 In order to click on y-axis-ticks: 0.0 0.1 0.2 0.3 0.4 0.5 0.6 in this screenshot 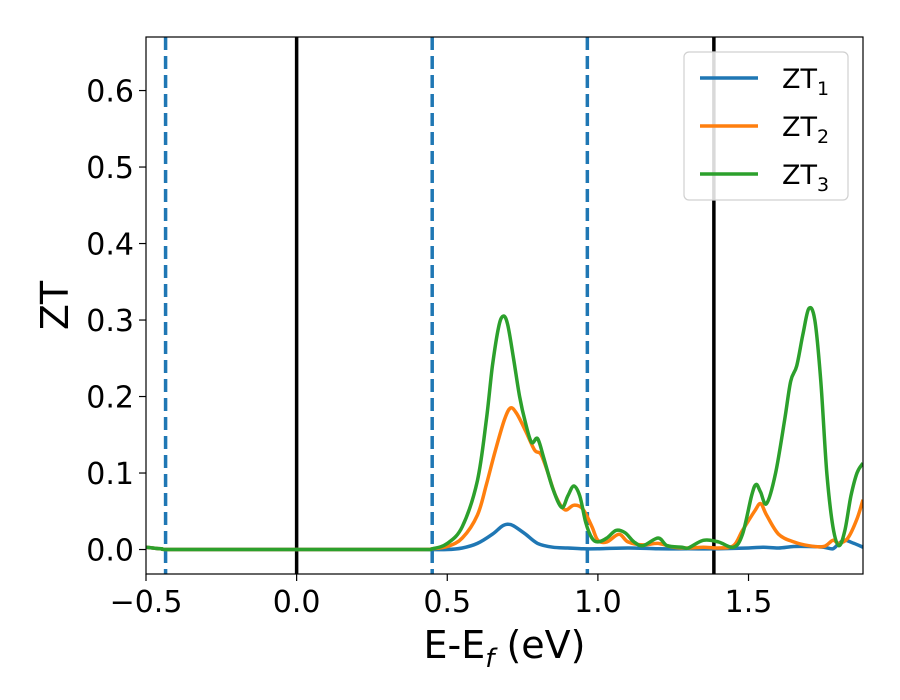, I will do `click(116, 322)`.